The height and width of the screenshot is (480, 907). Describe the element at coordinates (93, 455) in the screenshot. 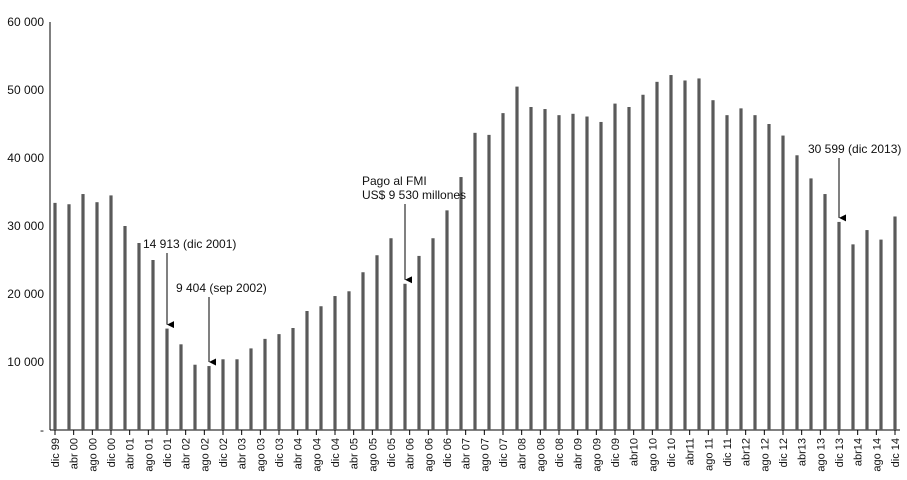

I see `x-tick-label: ago 00` at that location.